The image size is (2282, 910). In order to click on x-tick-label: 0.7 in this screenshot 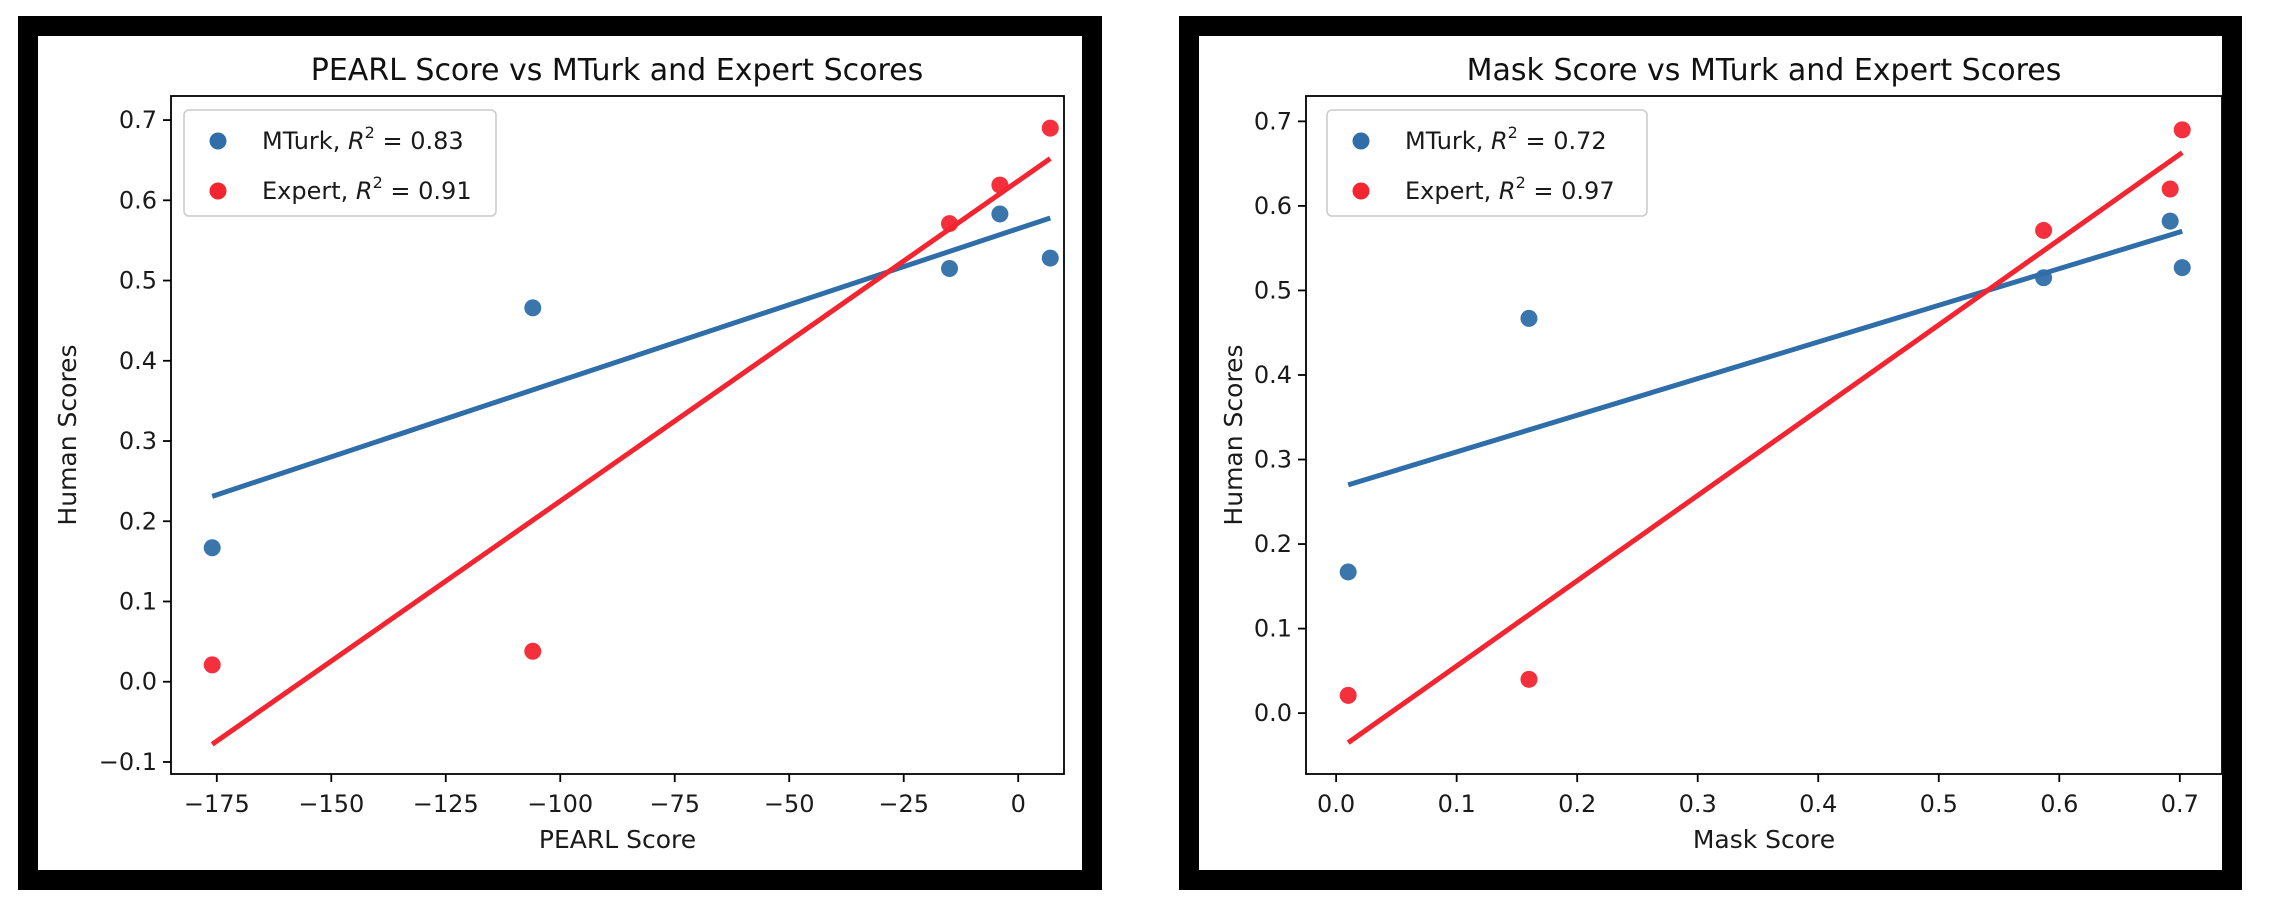, I will do `click(2180, 804)`.